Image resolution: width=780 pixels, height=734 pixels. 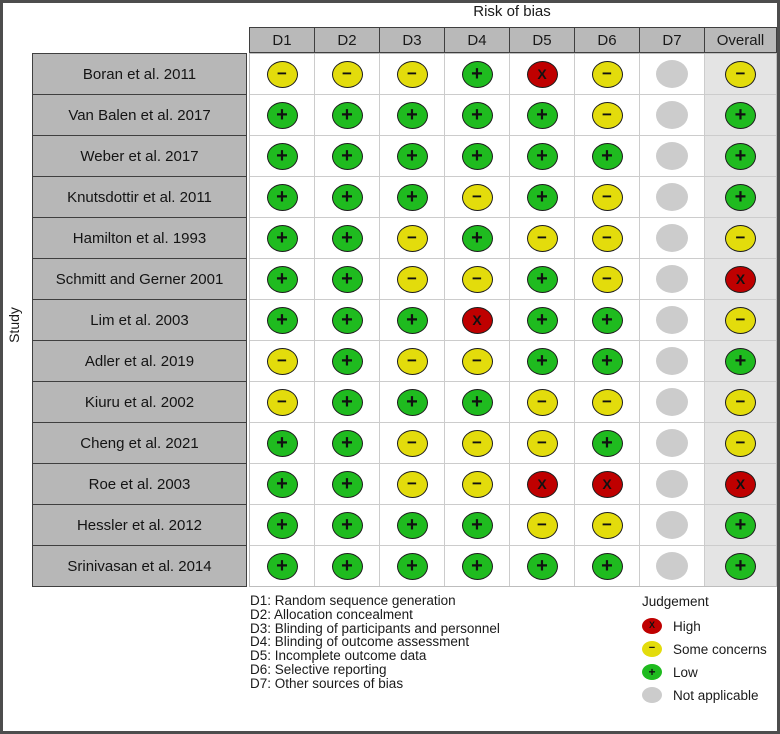 I want to click on legend-entry-label: Not applicable, so click(x=716, y=695).